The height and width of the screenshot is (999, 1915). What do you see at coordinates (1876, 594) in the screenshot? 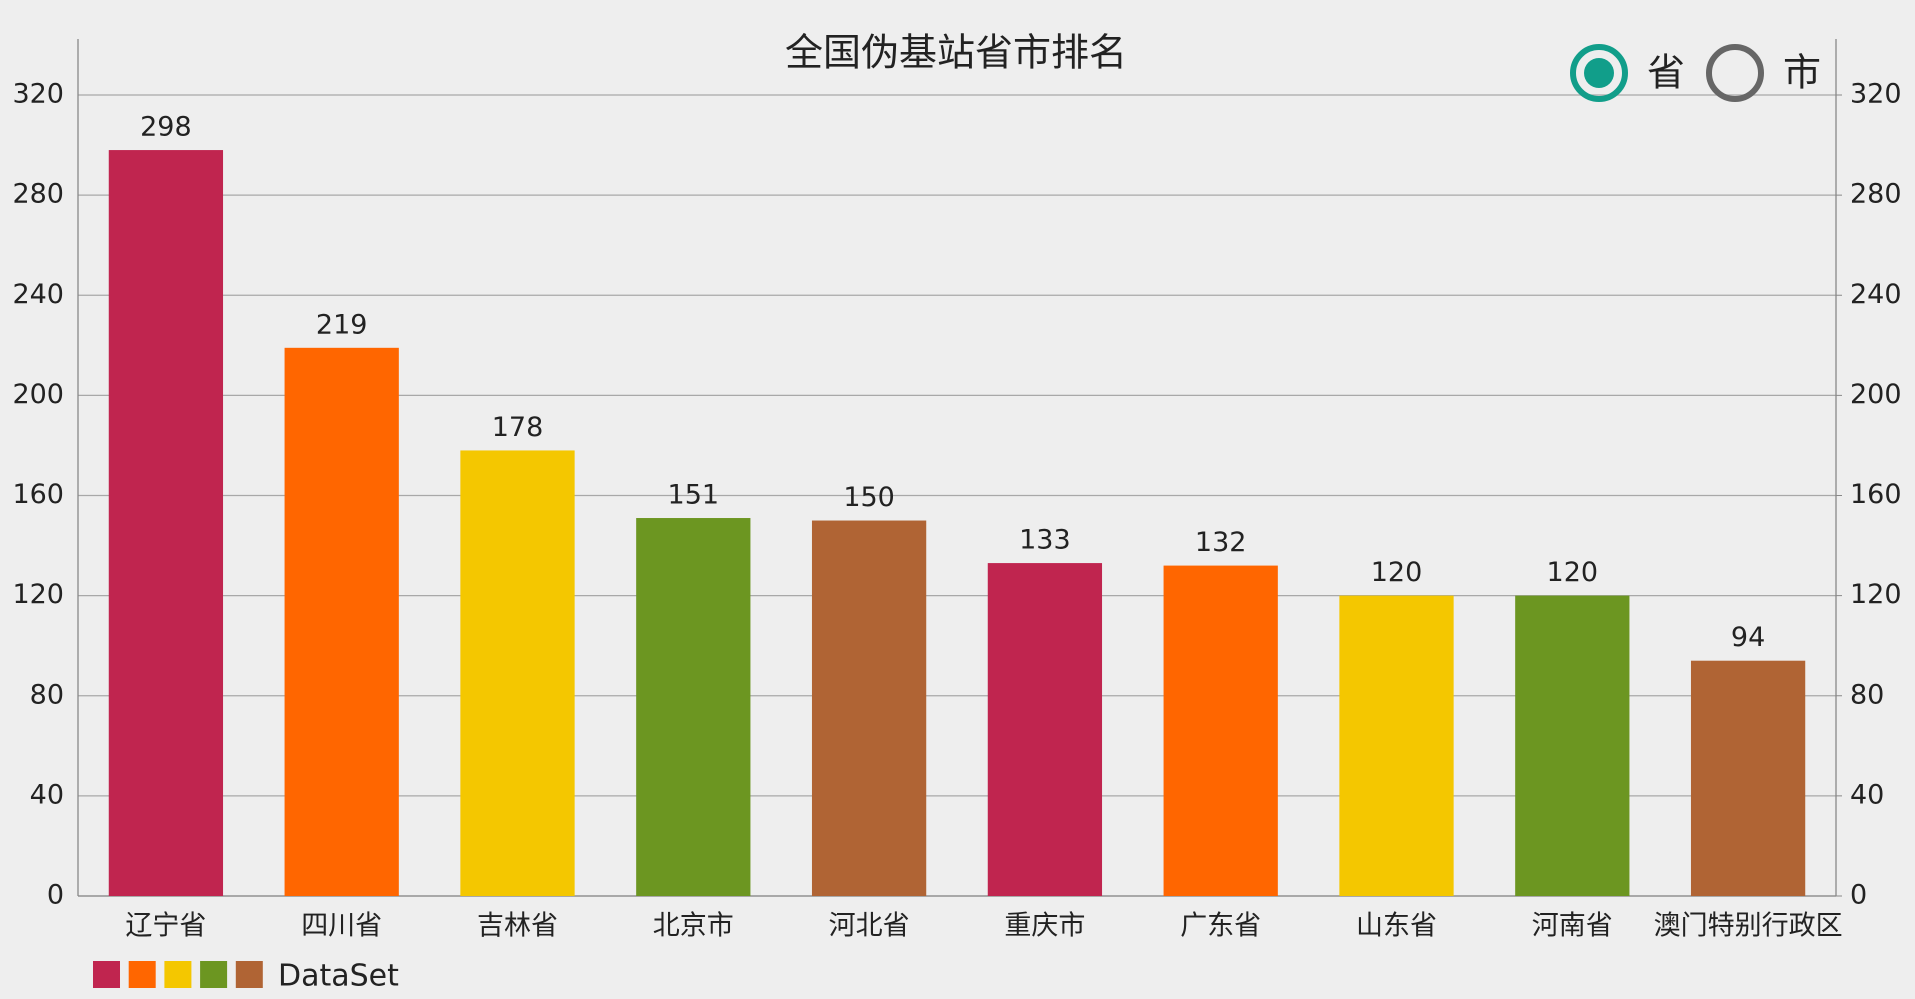
I see `y2-tick-label: 120` at bounding box center [1876, 594].